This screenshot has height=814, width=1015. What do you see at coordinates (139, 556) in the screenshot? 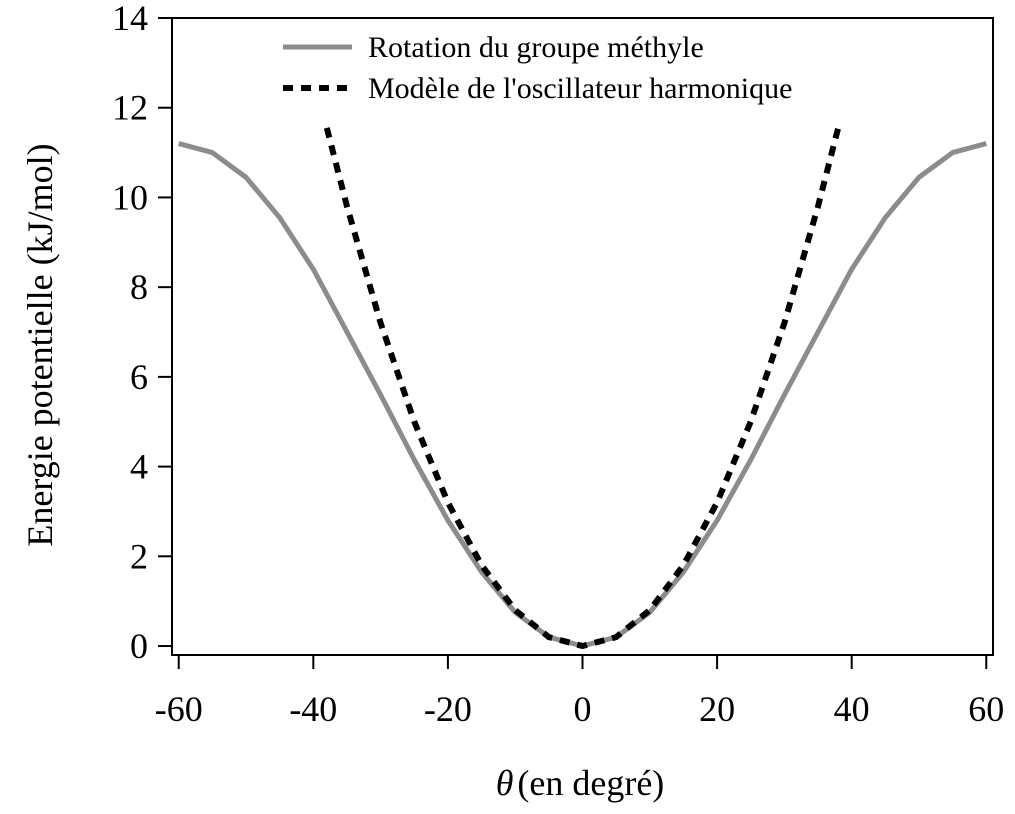
I see `y-tick-label: 2` at bounding box center [139, 556].